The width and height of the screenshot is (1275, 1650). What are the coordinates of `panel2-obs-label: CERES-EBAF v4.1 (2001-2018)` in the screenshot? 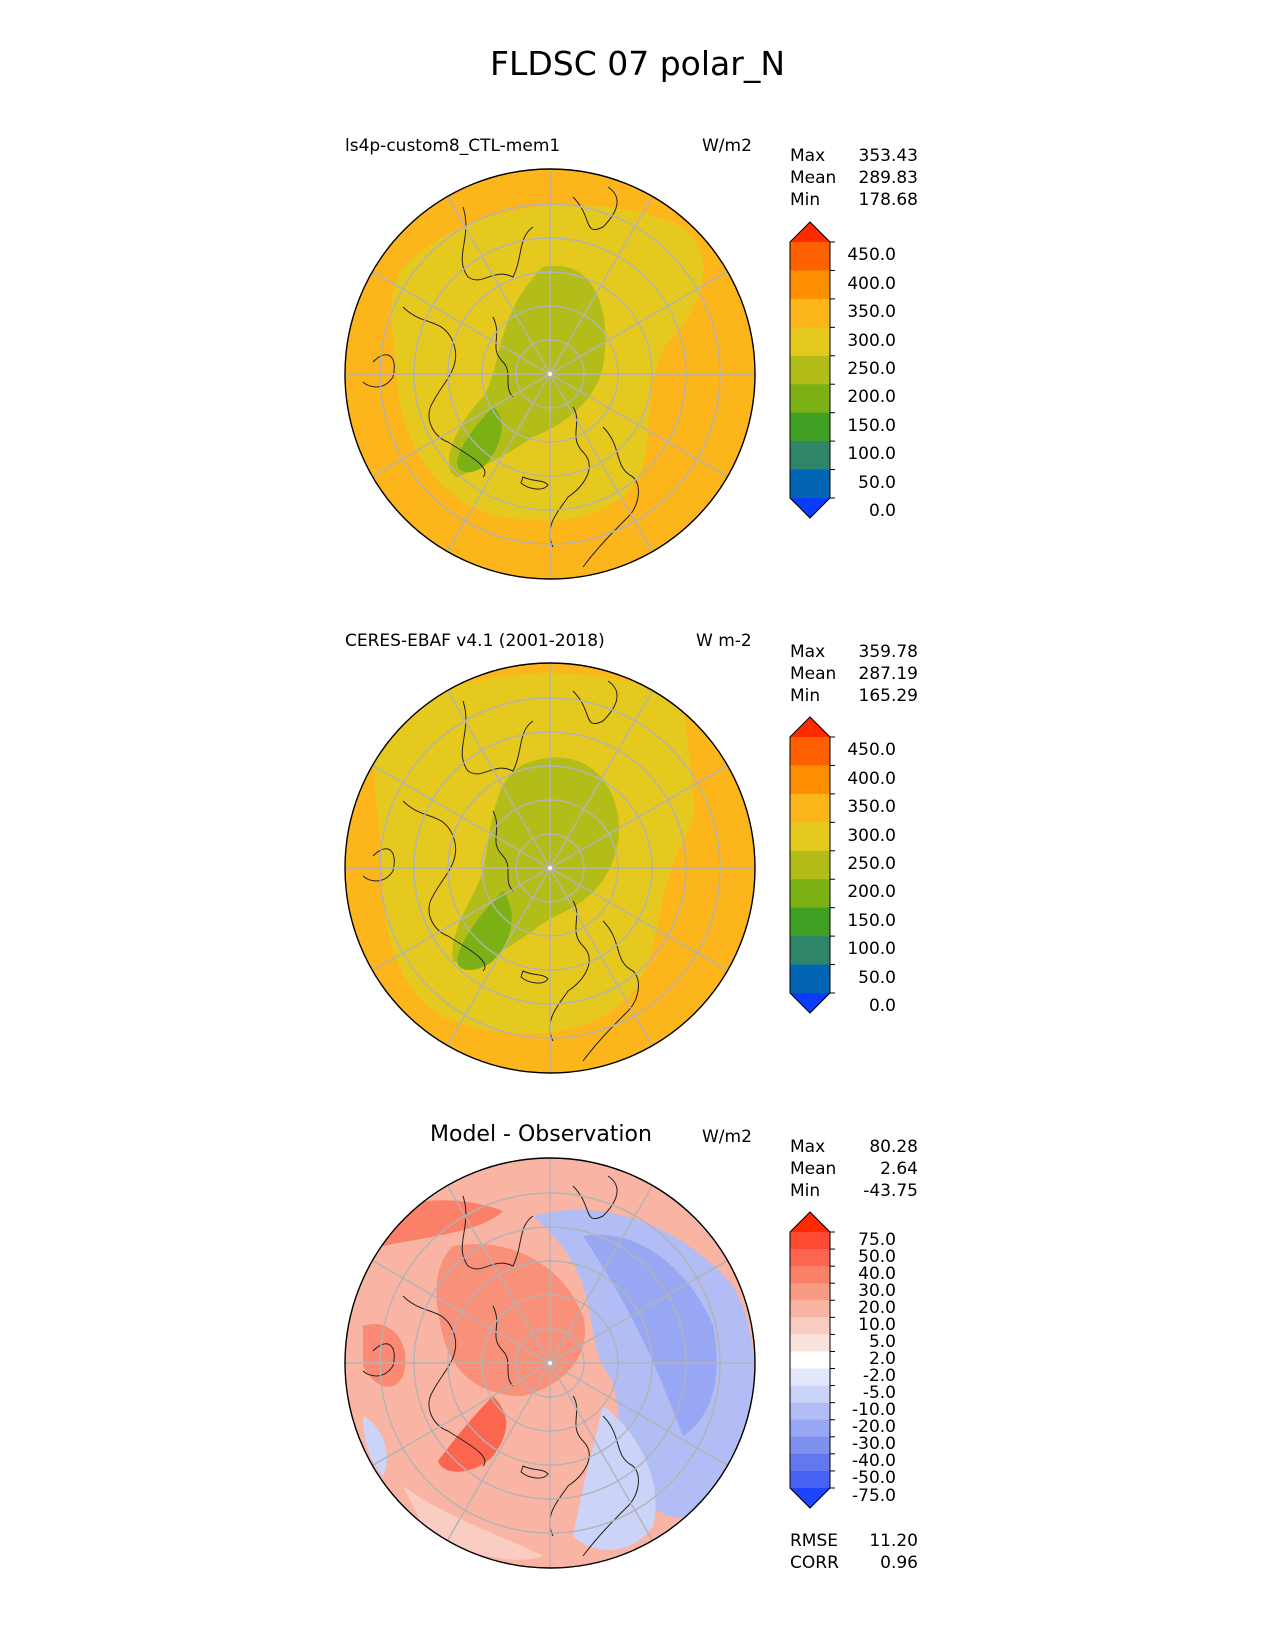 It's located at (475, 641).